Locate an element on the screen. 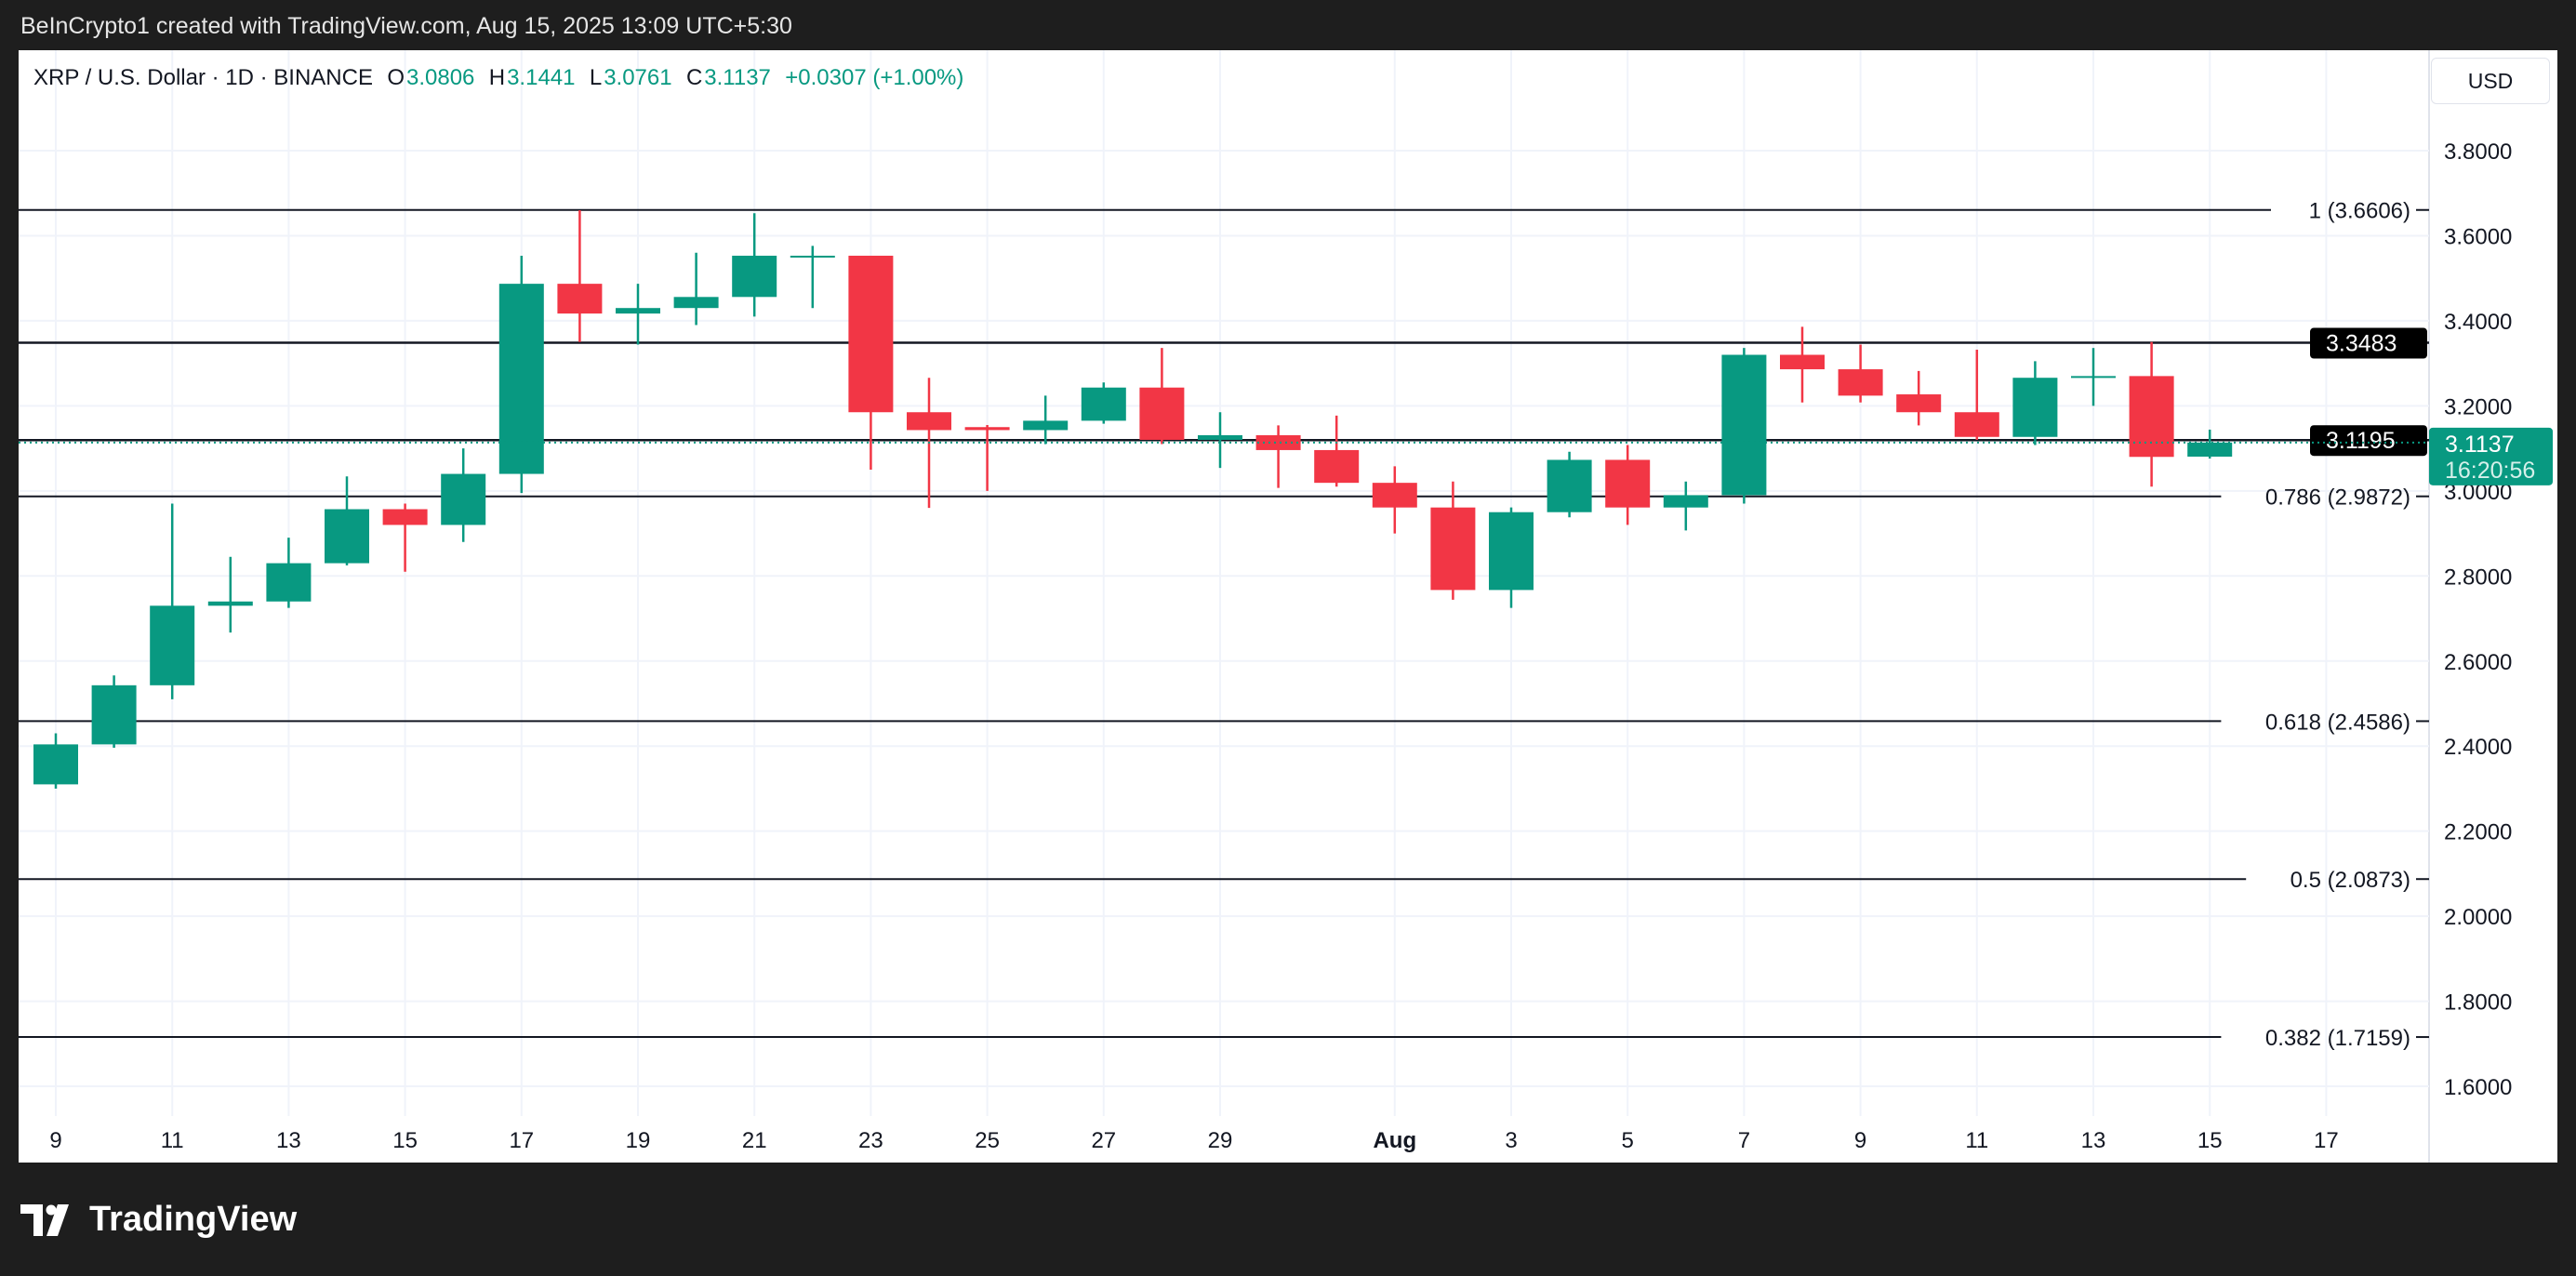  footer-brand: TradingView is located at coordinates (193, 1219).